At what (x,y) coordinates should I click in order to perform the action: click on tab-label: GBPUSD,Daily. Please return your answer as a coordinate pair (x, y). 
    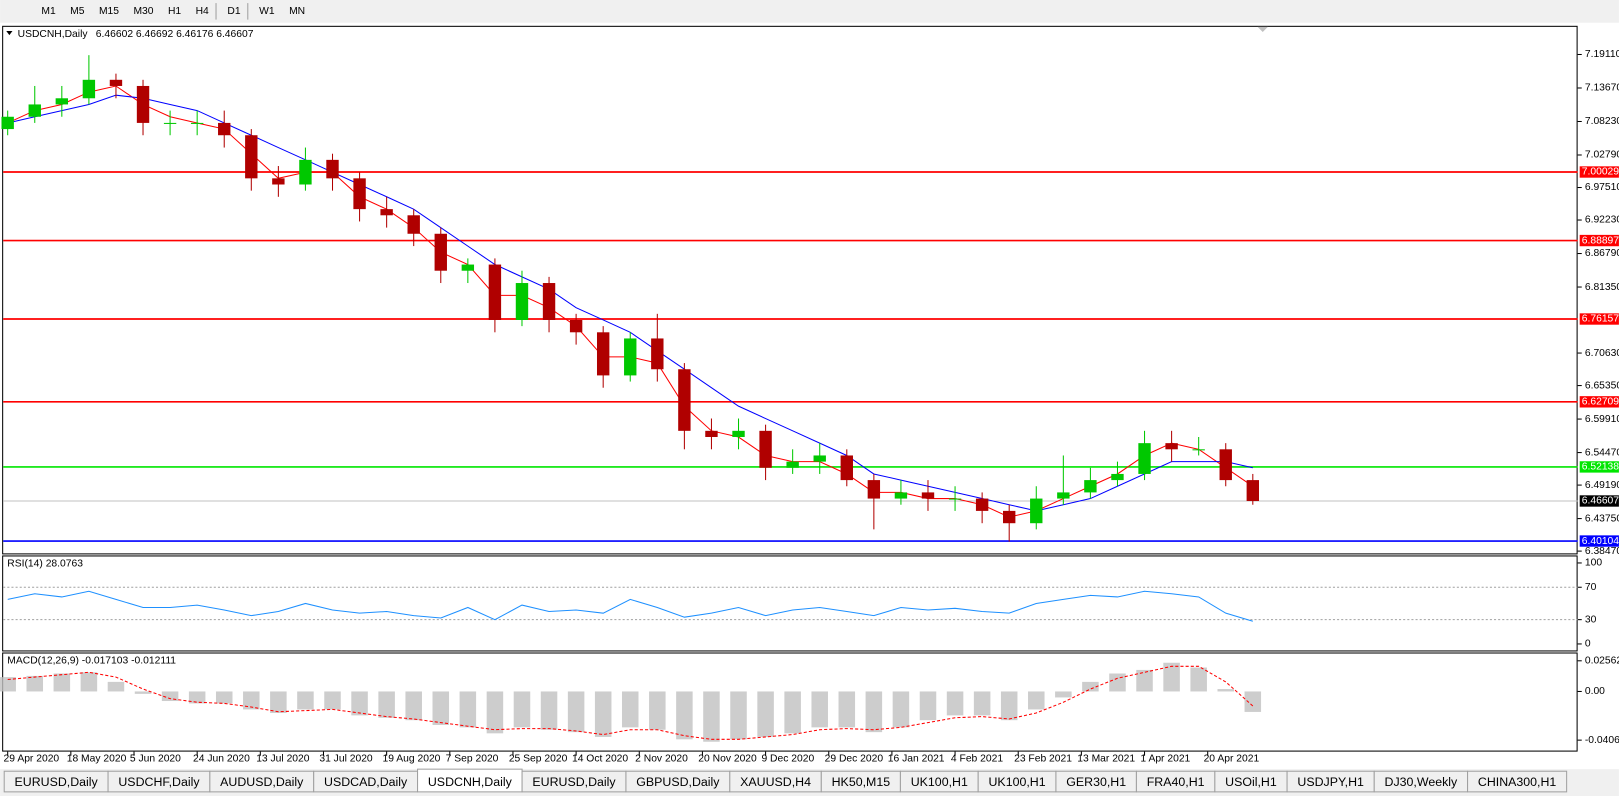
    Looking at the image, I should click on (678, 782).